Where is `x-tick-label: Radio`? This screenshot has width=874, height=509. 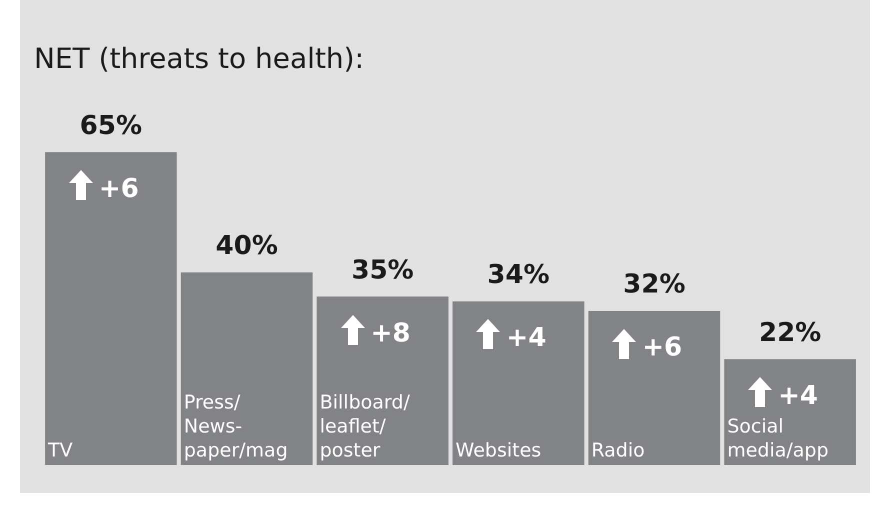
x-tick-label: Radio is located at coordinates (618, 450).